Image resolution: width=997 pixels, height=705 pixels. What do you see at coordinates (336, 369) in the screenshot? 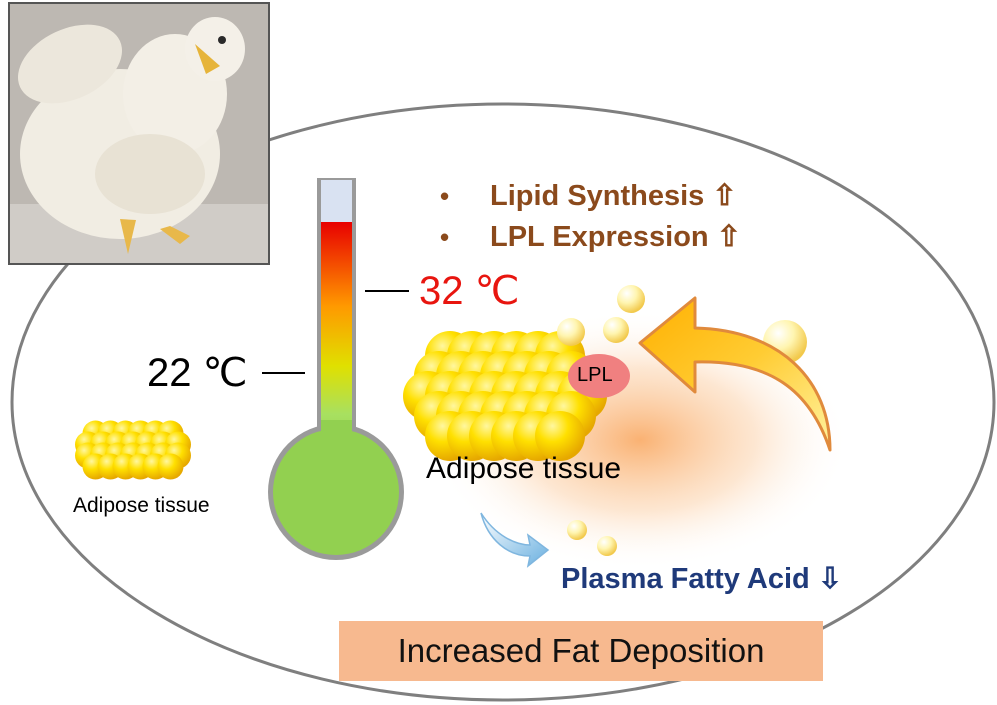
I see `thermometer` at bounding box center [336, 369].